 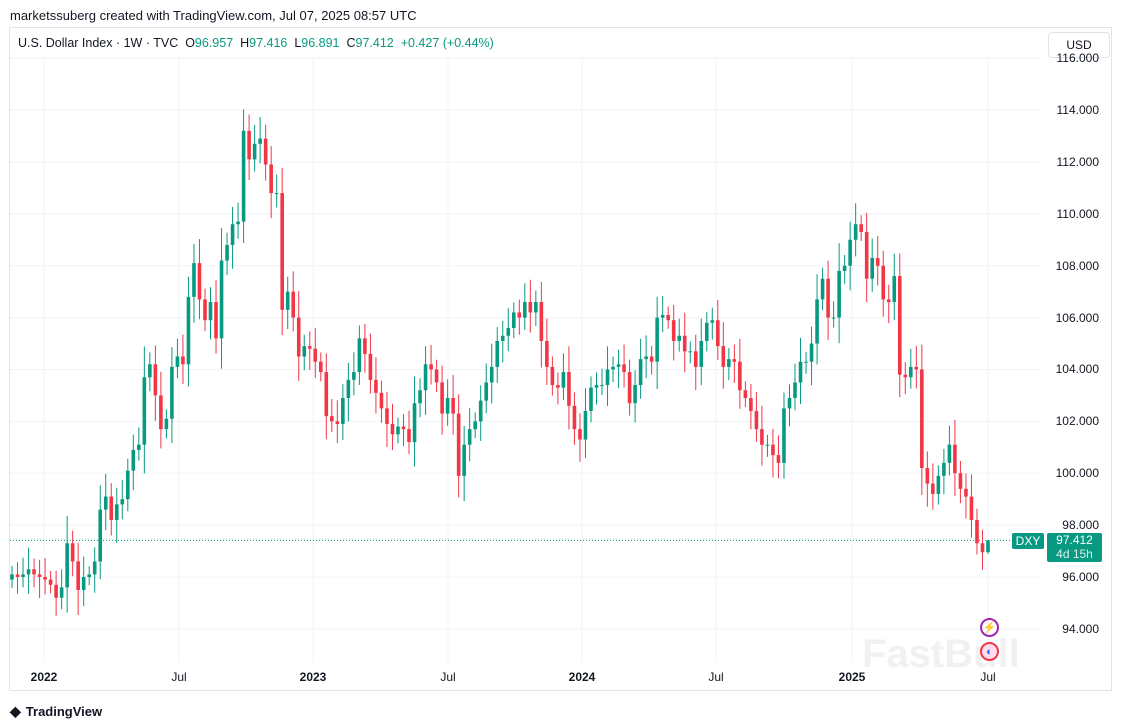 What do you see at coordinates (1080, 525) in the screenshot?
I see `y-tick-label: 98.000` at bounding box center [1080, 525].